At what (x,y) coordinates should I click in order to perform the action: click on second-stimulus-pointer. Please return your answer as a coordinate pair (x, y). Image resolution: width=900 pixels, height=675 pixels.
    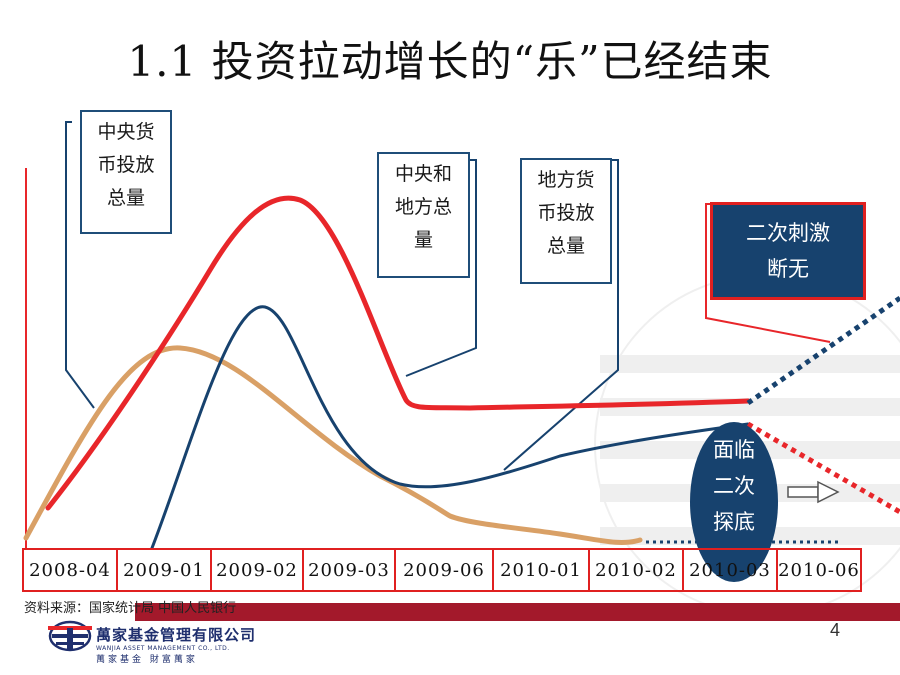
    Looking at the image, I should click on (768, 273).